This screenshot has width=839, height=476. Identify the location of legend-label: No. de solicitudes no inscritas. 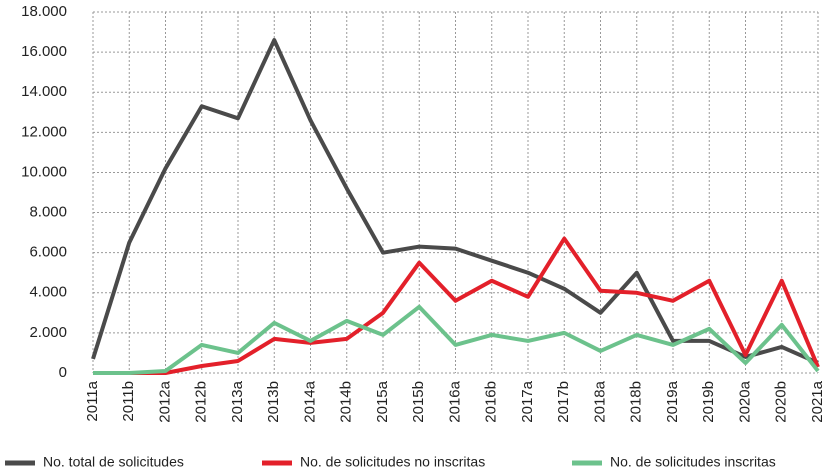
(392, 462).